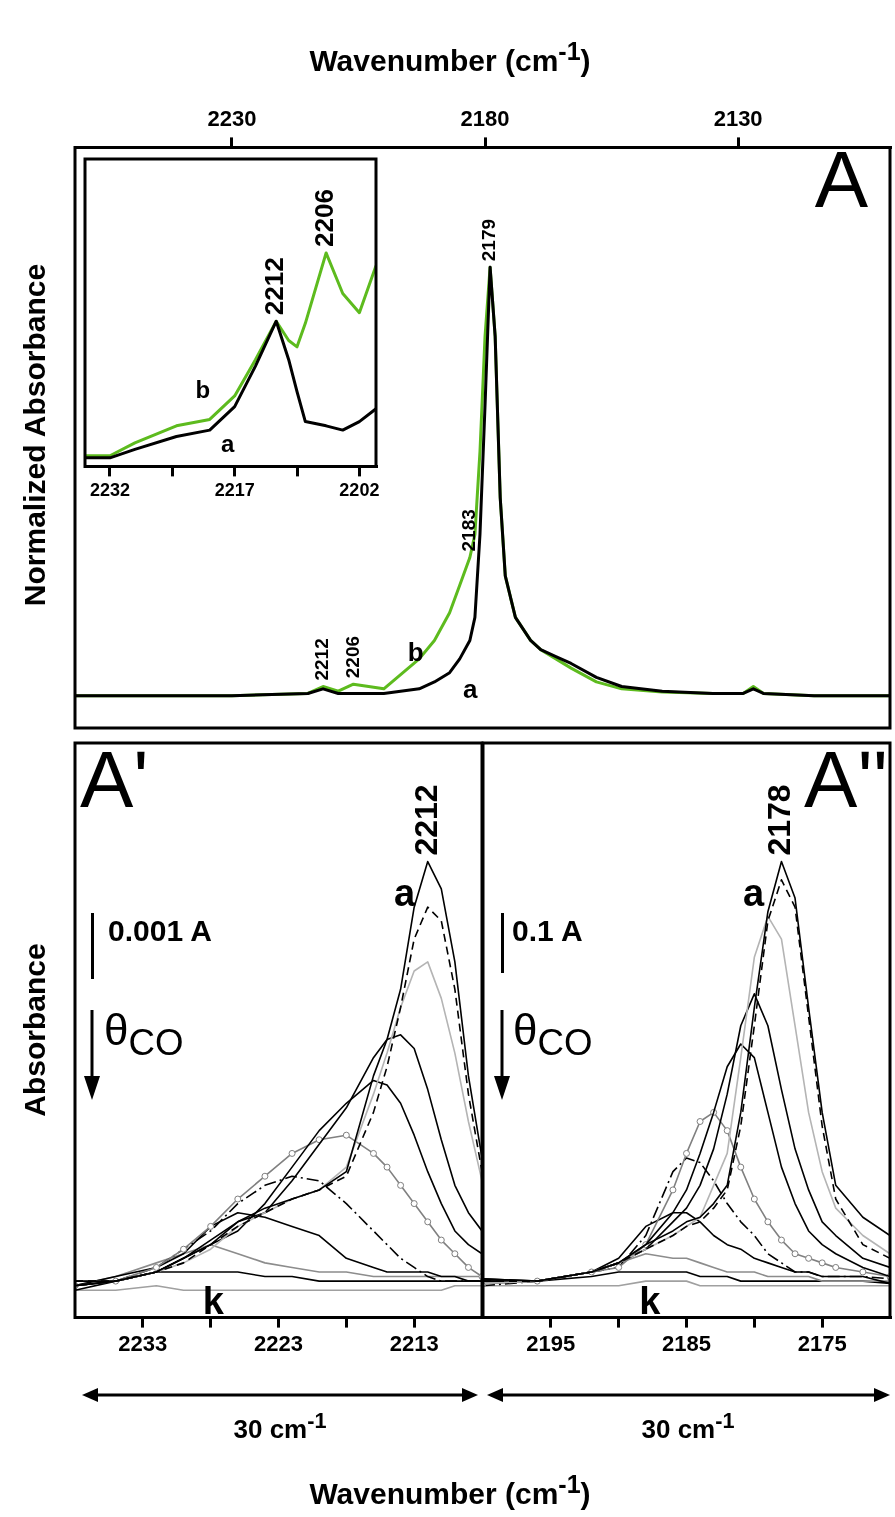 This screenshot has height=1517, width=895. What do you see at coordinates (109, 490) in the screenshot?
I see `x-tick-label: 2232` at bounding box center [109, 490].